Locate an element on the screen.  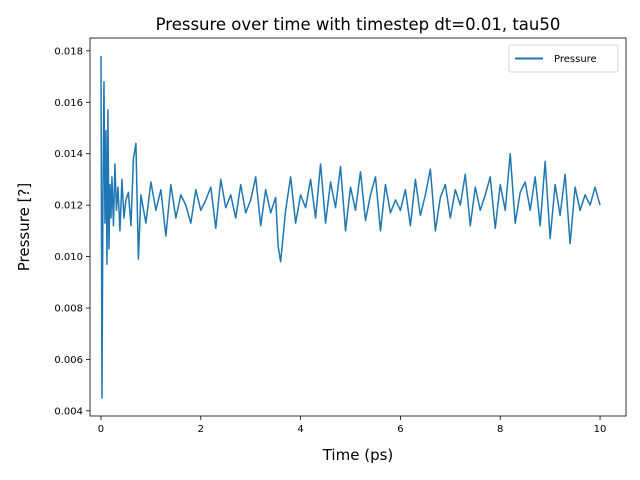
legend-box is located at coordinates (563, 58).